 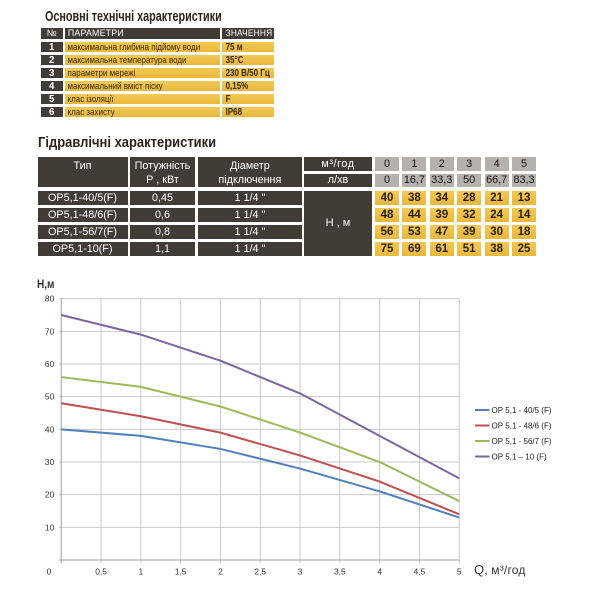 What do you see at coordinates (82, 231) in the screenshot?
I see `pump-type: ОР5,1-56/7(F)` at bounding box center [82, 231].